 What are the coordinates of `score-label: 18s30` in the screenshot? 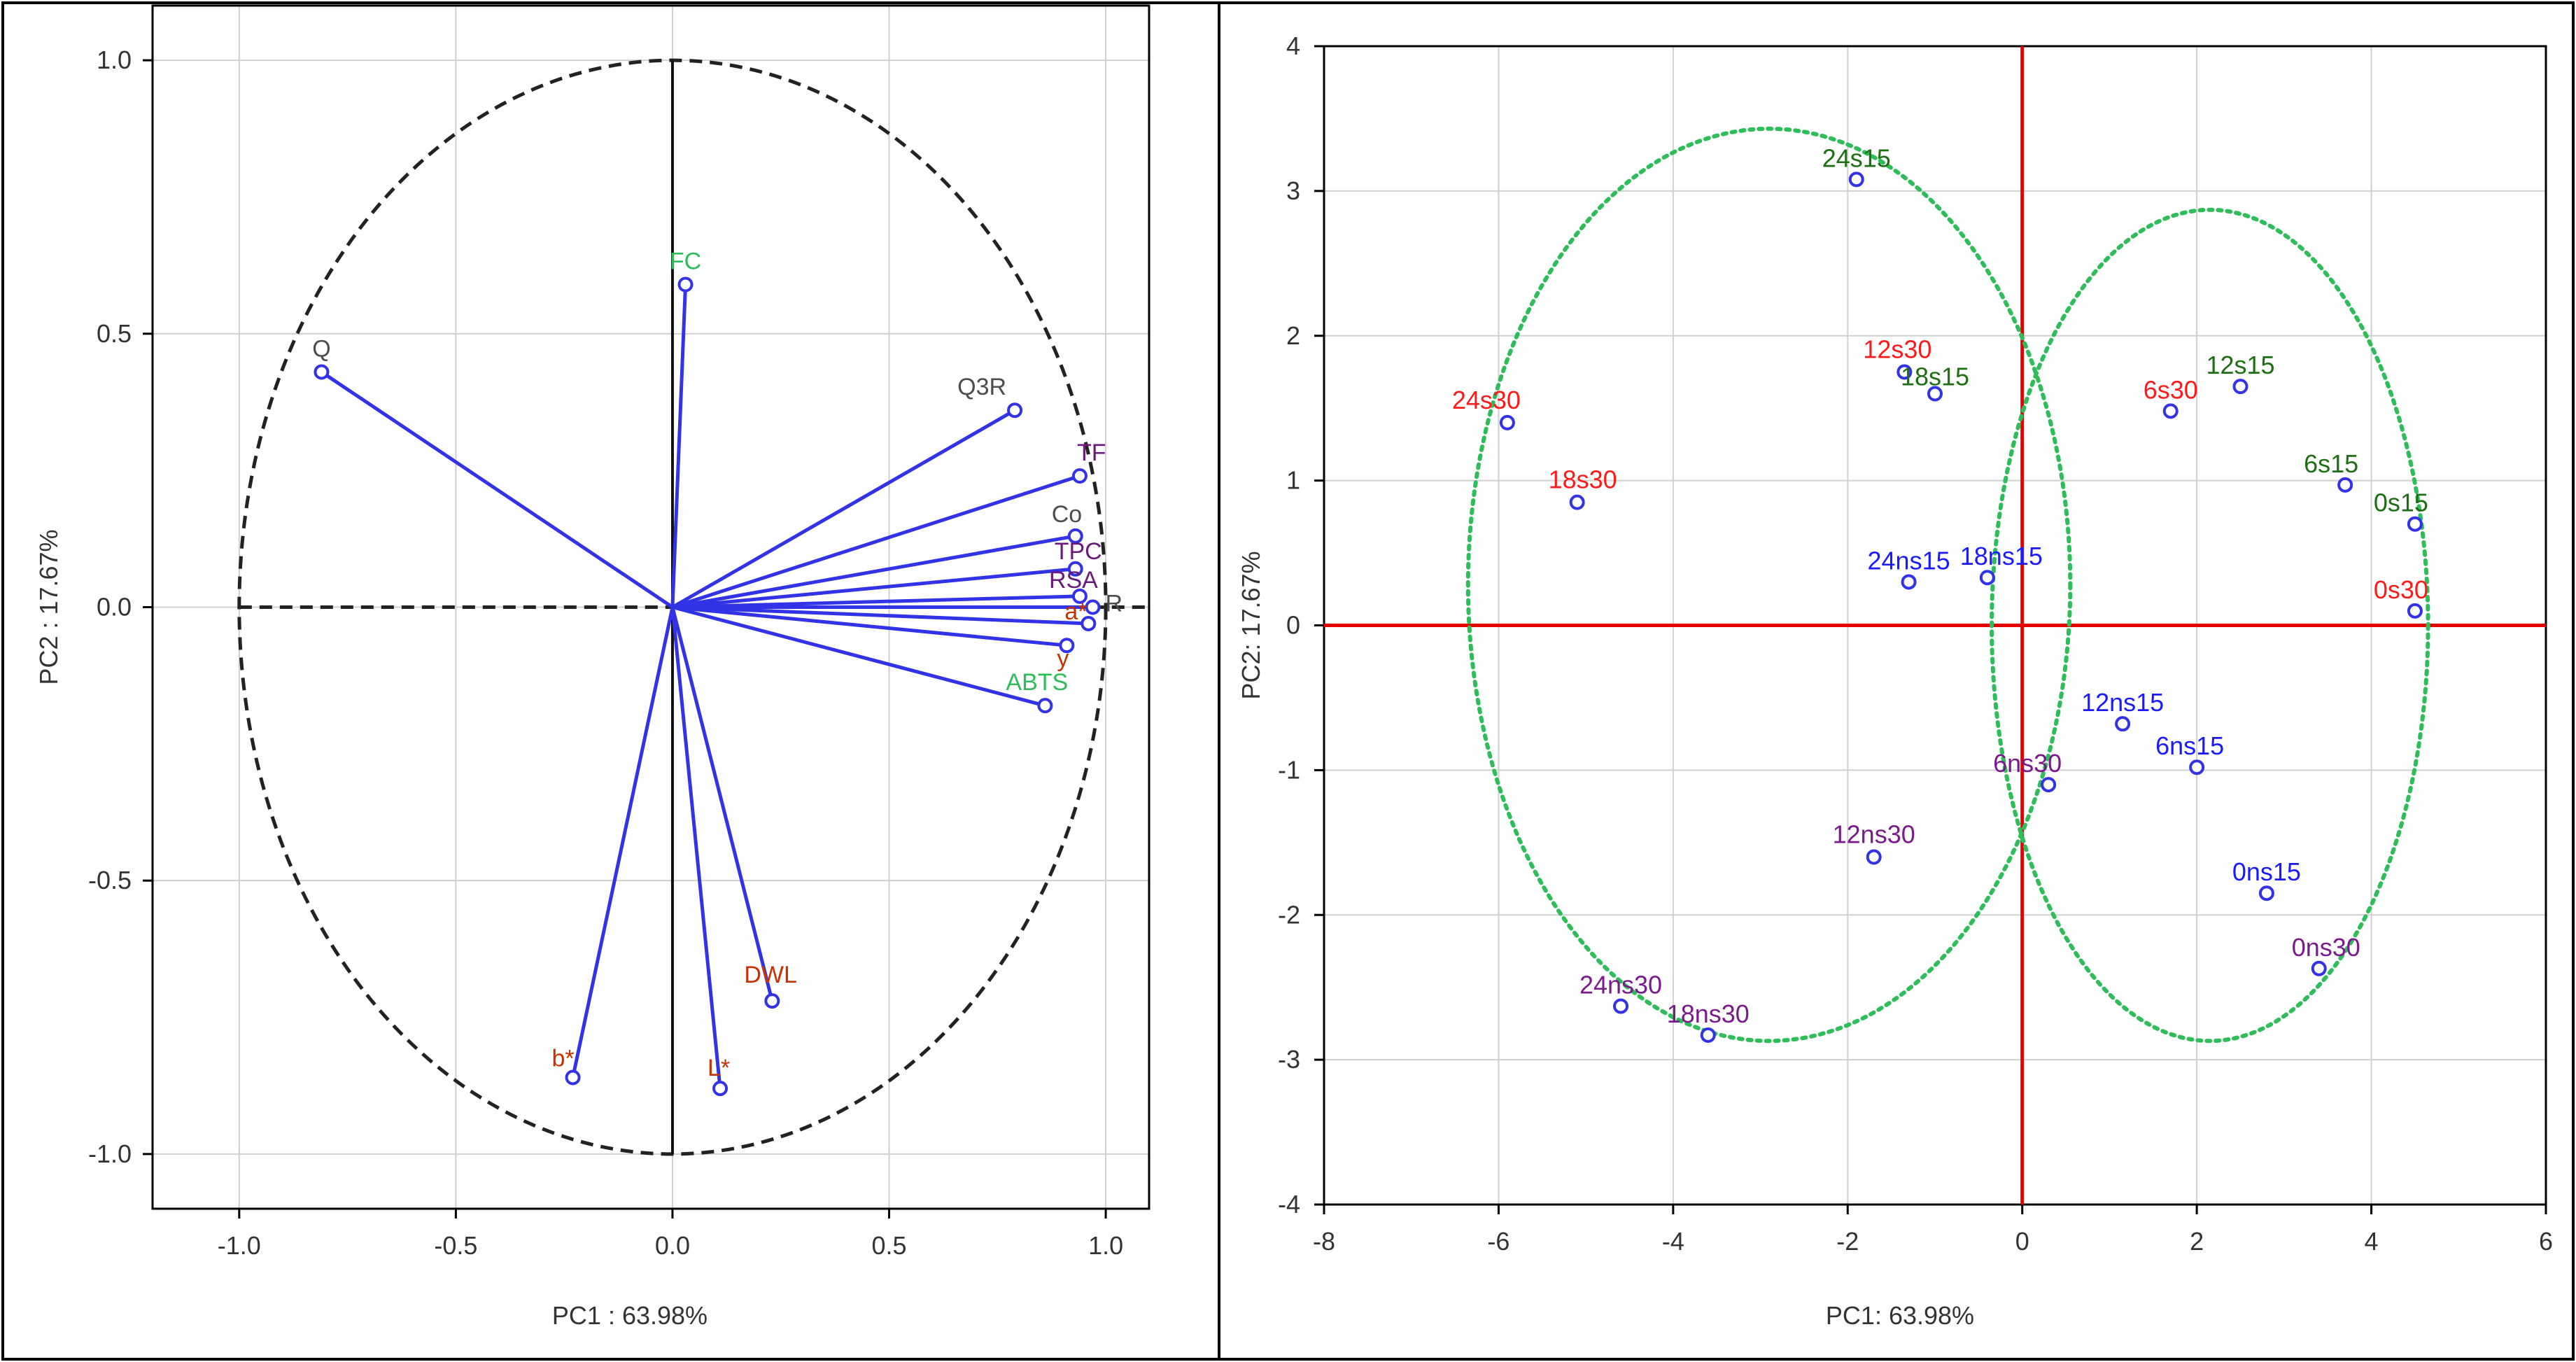 It's located at (1583, 479).